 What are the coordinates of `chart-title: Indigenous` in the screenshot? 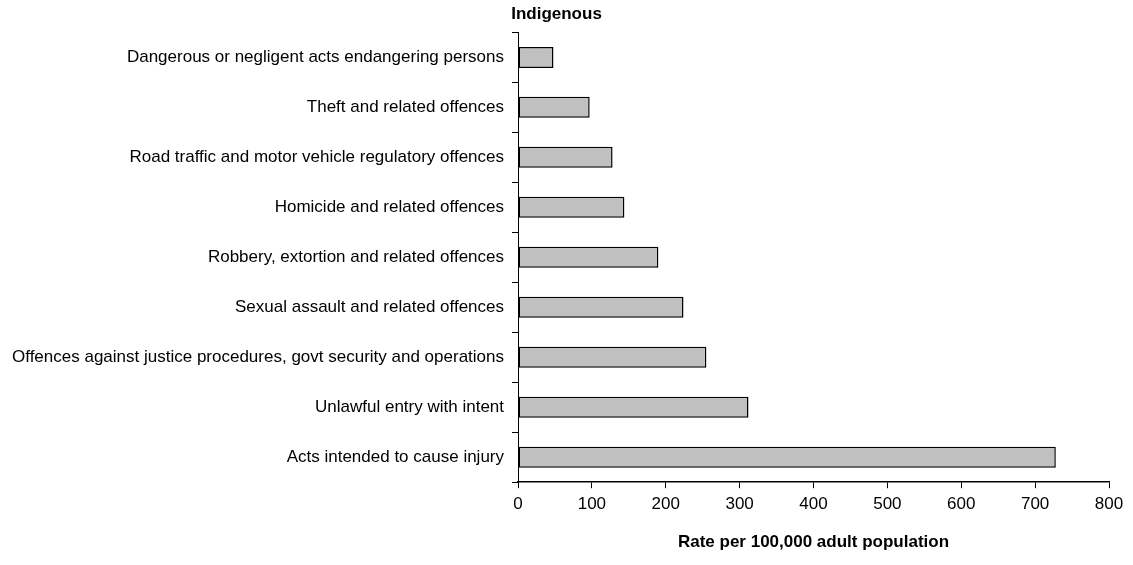 It's located at (556, 13).